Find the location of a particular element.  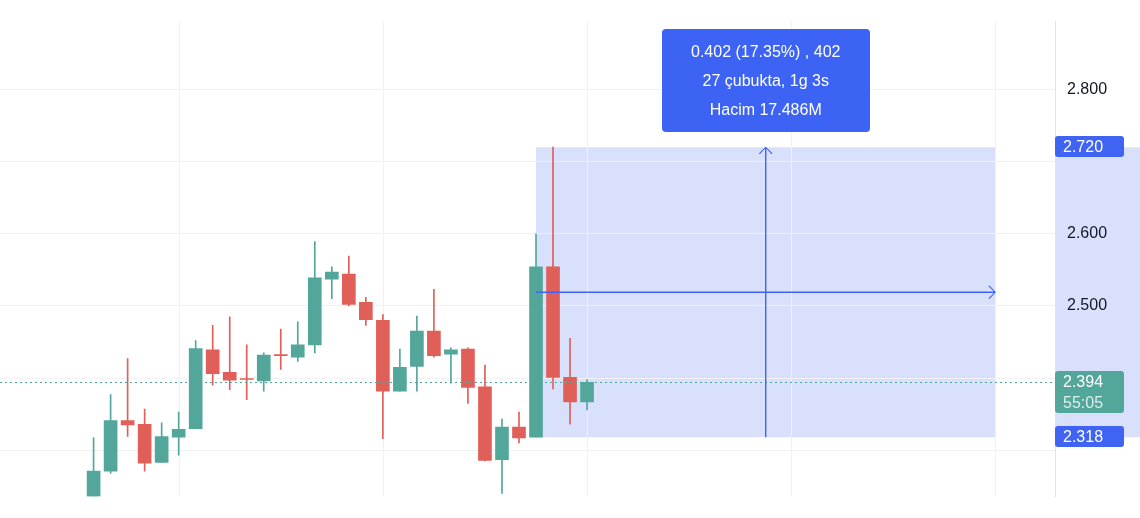

text: 2.318 is located at coordinates (1084, 437).